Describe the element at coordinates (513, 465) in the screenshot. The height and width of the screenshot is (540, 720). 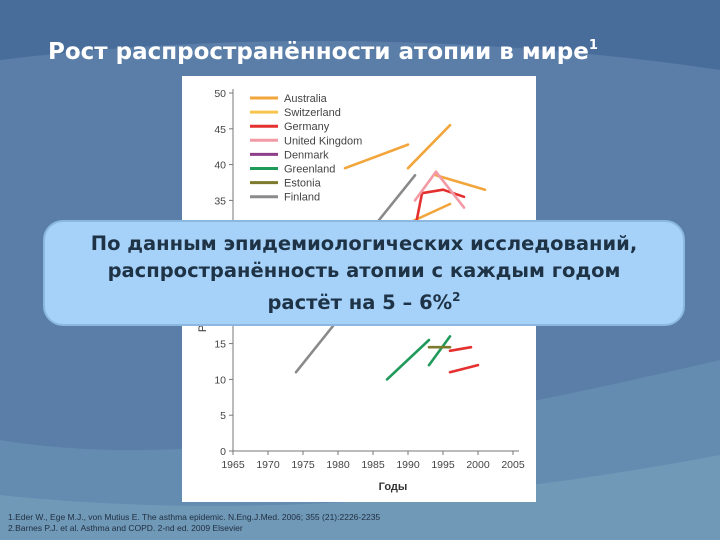
I see `x-tick-label: 2005` at that location.